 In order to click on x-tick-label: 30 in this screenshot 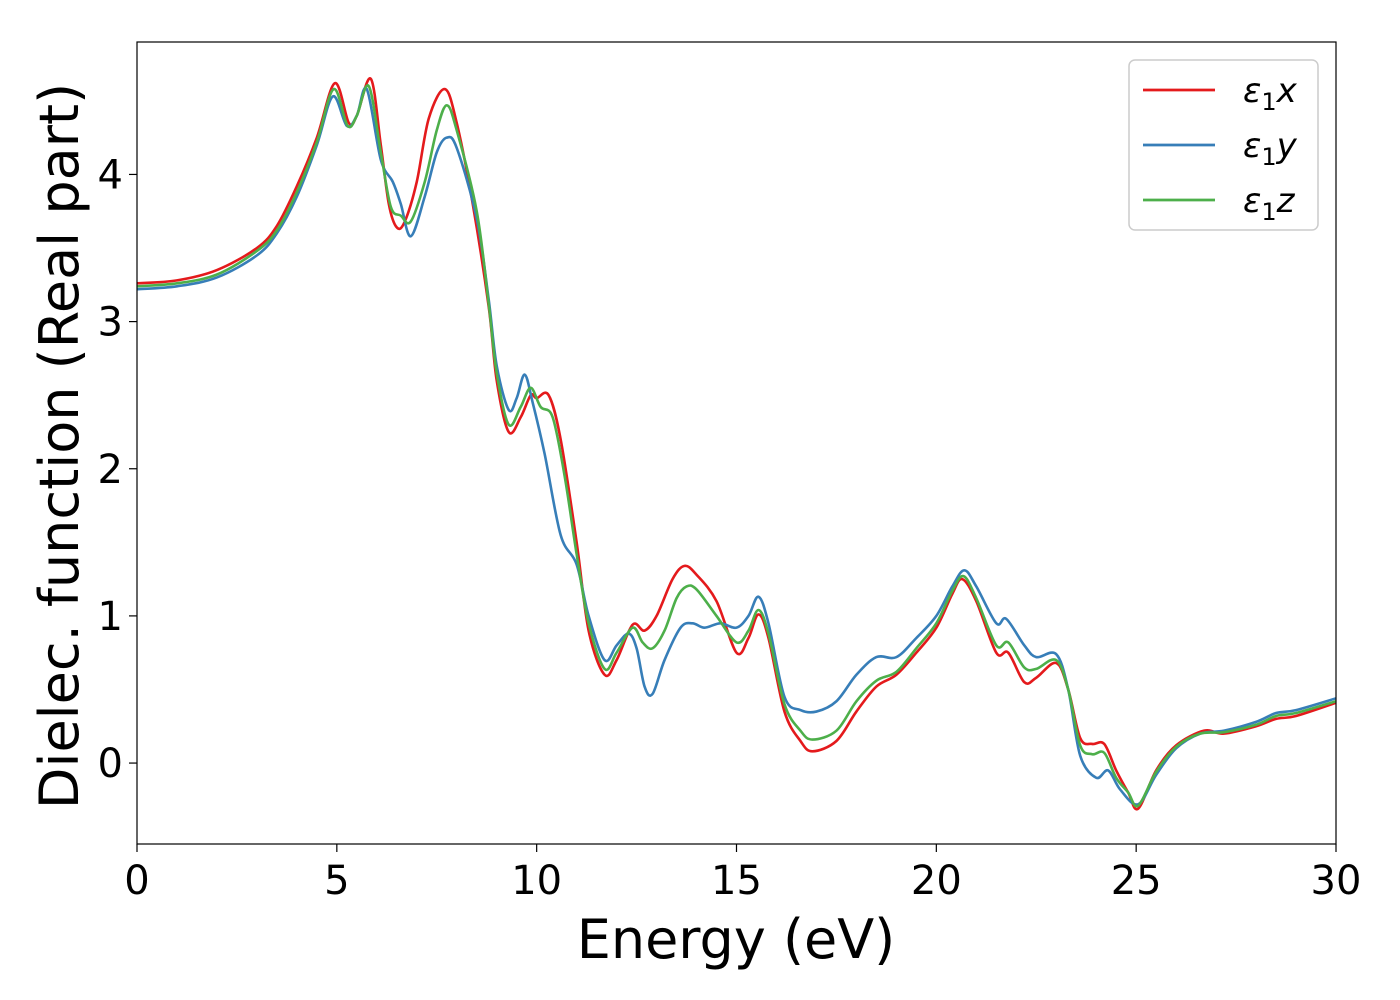, I will do `click(1336, 881)`.